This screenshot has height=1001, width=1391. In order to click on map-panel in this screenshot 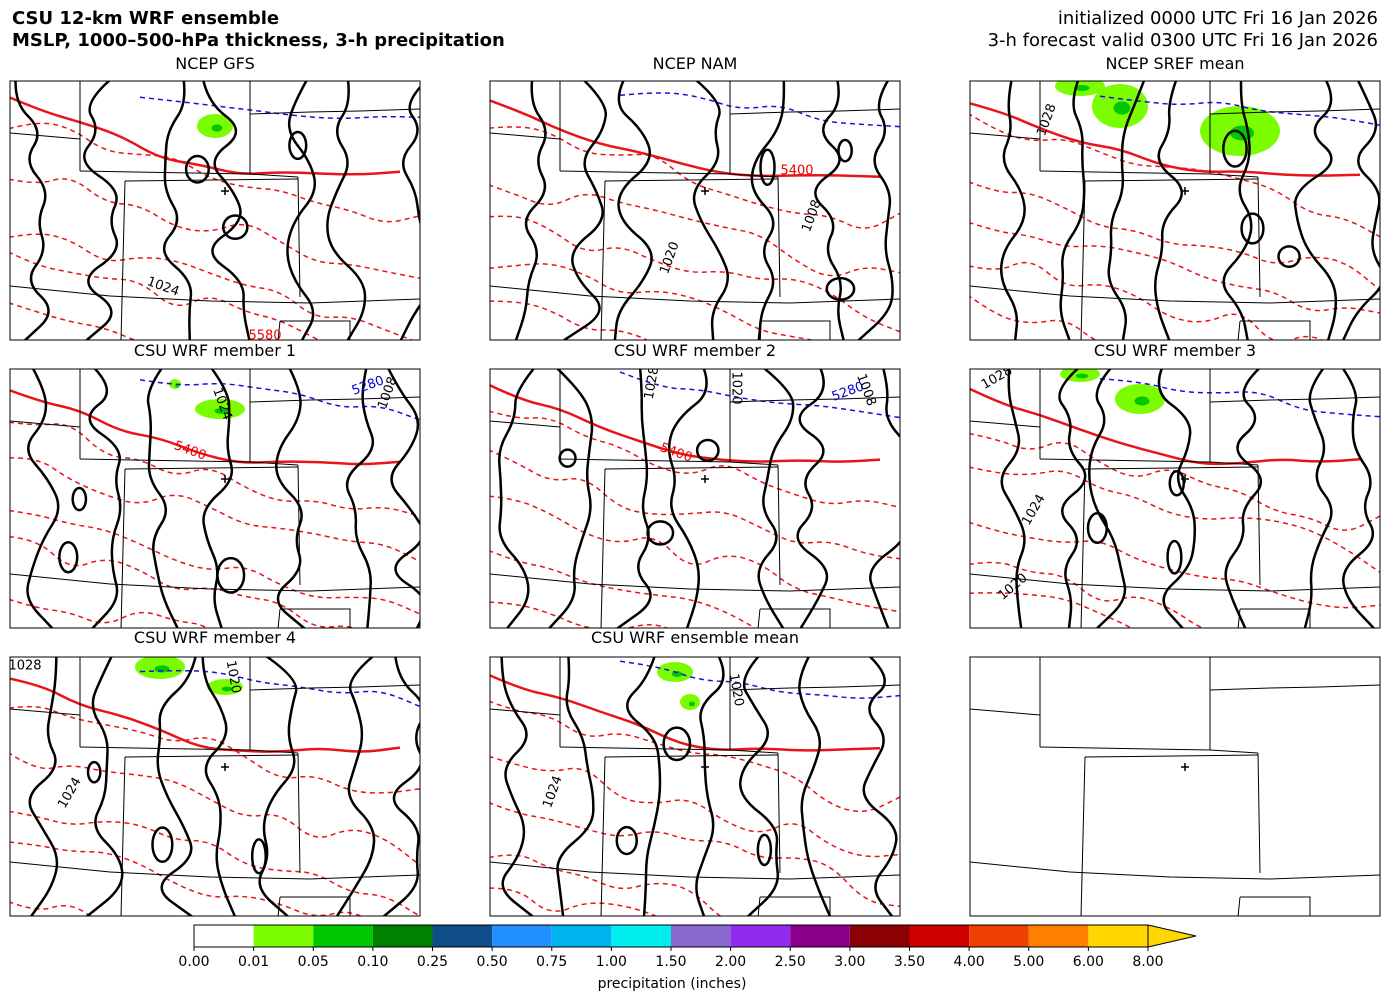, I will do `click(1175, 786)`.